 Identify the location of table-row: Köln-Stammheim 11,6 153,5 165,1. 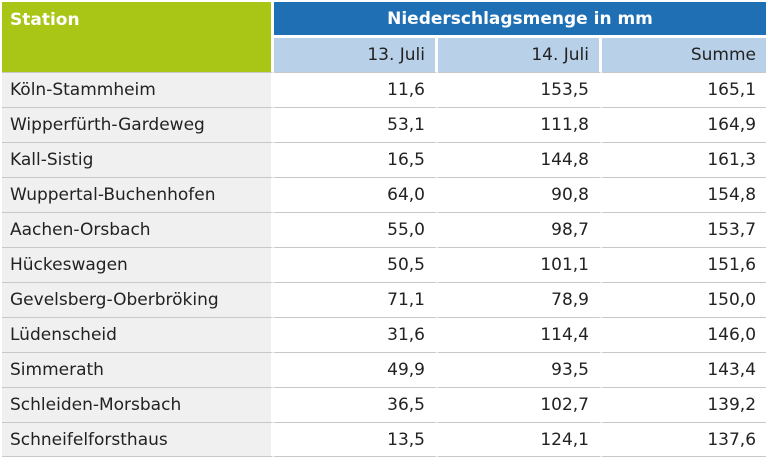
(384, 89).